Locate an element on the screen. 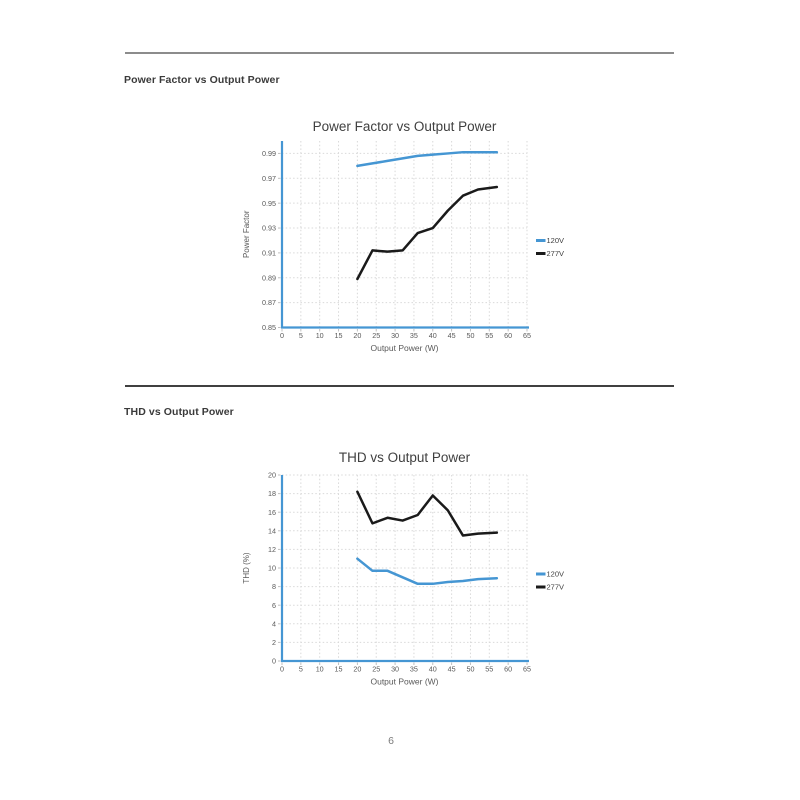 The width and height of the screenshot is (800, 800). y-tick-label: 0.91 is located at coordinates (269, 253).